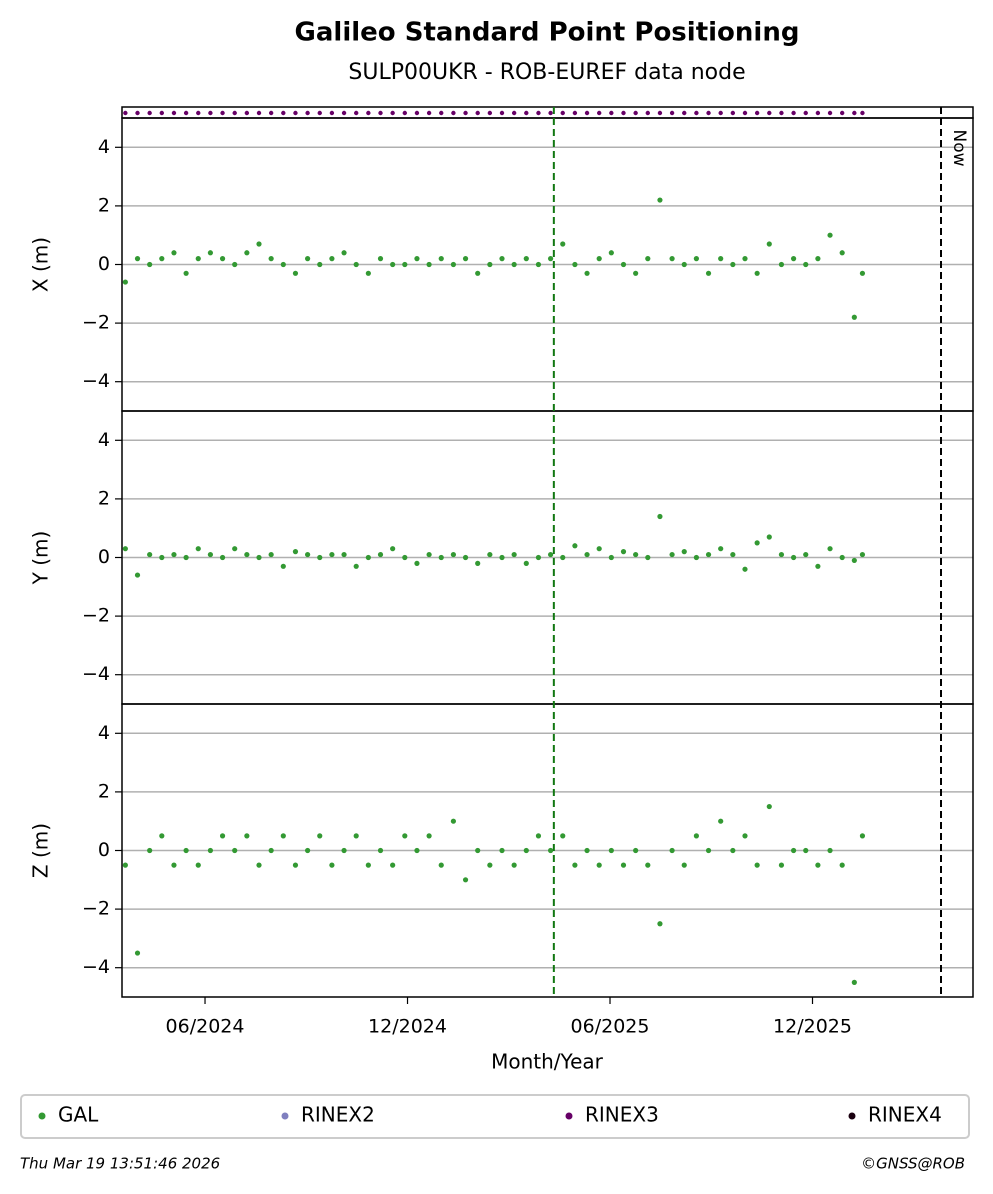  I want to click on x-tick-label: 12/2025, so click(812, 1027).